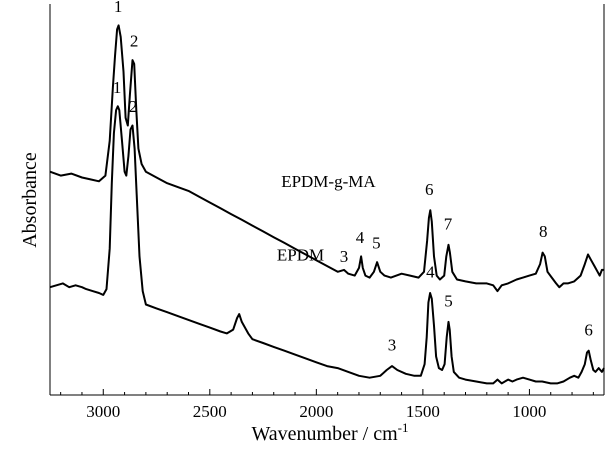 The height and width of the screenshot is (449, 606). What do you see at coordinates (30, 200) in the screenshot?
I see `y-axis-title: Absorbance` at bounding box center [30, 200].